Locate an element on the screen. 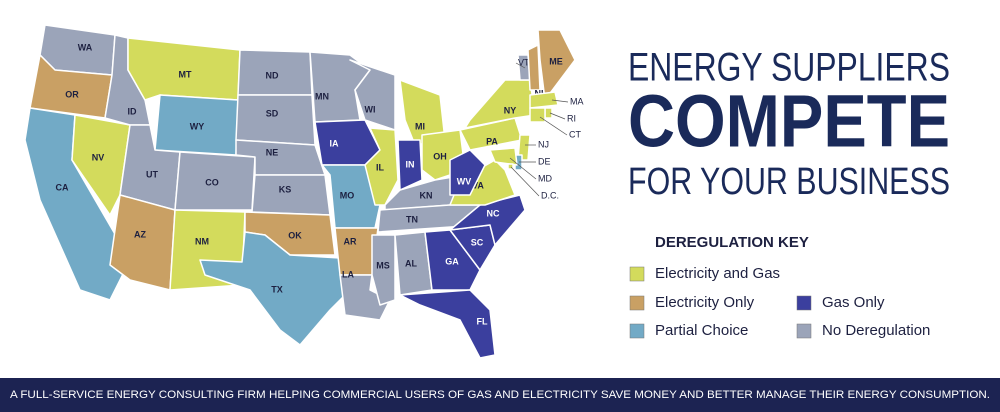 Image resolution: width=1000 pixels, height=412 pixels. state-label: MS is located at coordinates (383, 265).